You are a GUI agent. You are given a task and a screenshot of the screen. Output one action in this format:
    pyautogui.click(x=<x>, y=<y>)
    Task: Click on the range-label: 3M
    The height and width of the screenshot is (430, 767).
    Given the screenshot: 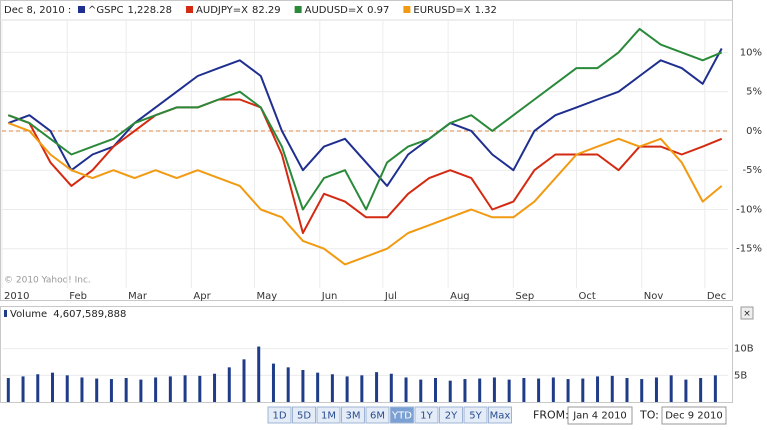 What is the action you would take?
    pyautogui.click(x=353, y=416)
    